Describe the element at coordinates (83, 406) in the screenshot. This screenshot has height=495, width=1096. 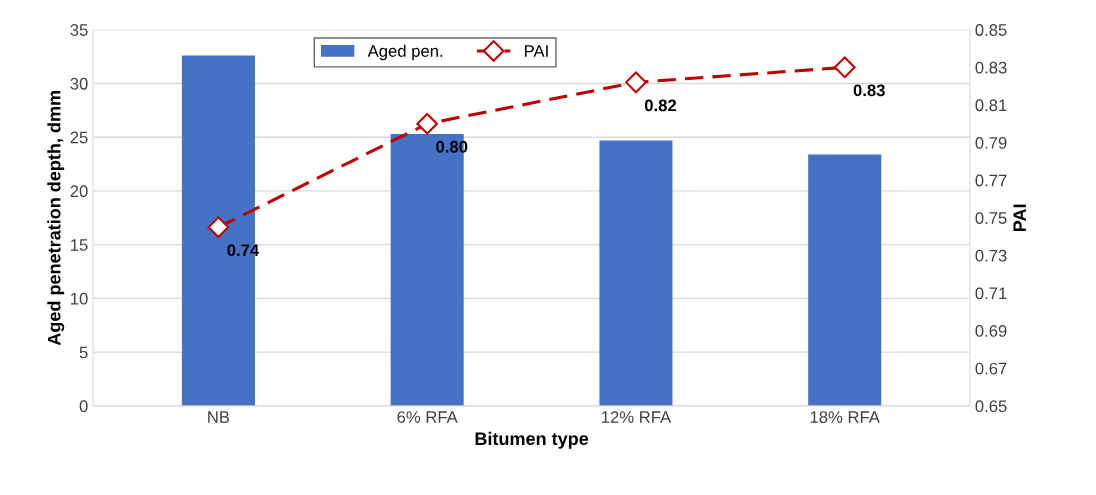
I see `y-tick-label: 0` at that location.